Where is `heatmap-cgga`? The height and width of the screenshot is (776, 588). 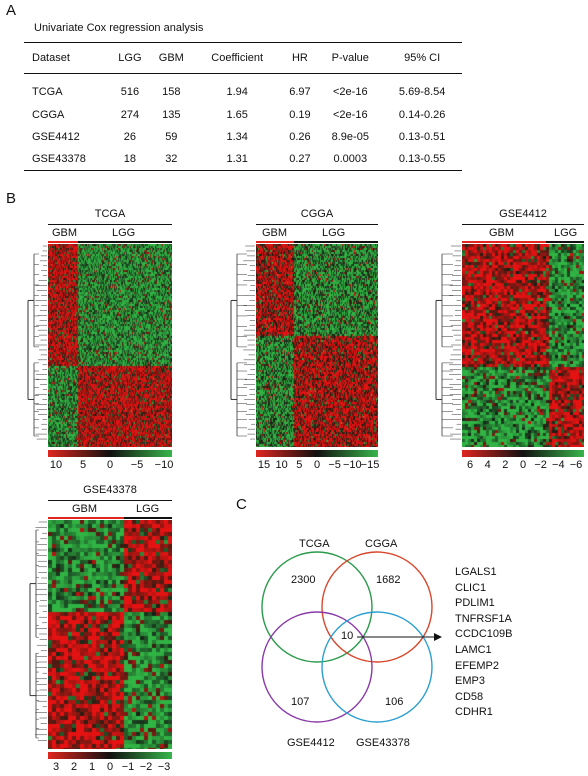 heatmap-cgga is located at coordinates (317, 345).